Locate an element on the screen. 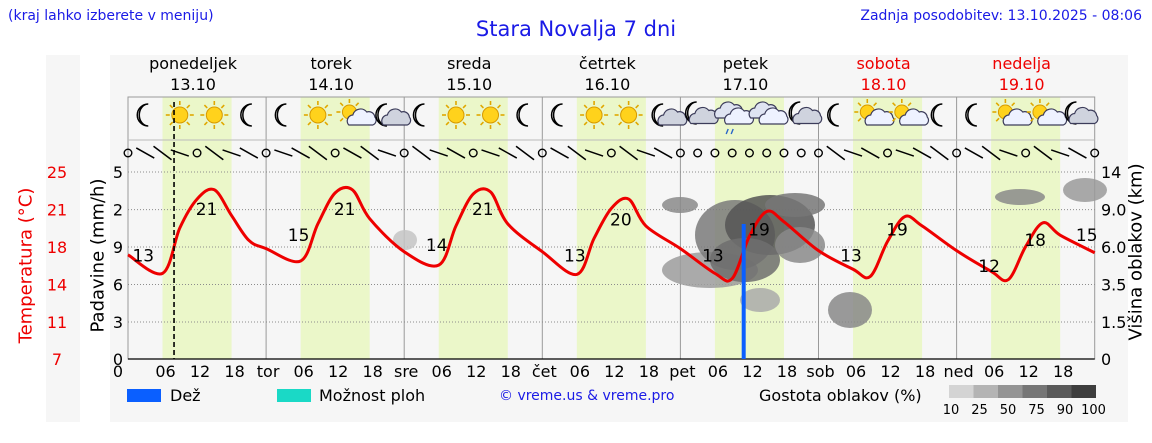  day-abbr-tick-label: sre is located at coordinates (406, 371).